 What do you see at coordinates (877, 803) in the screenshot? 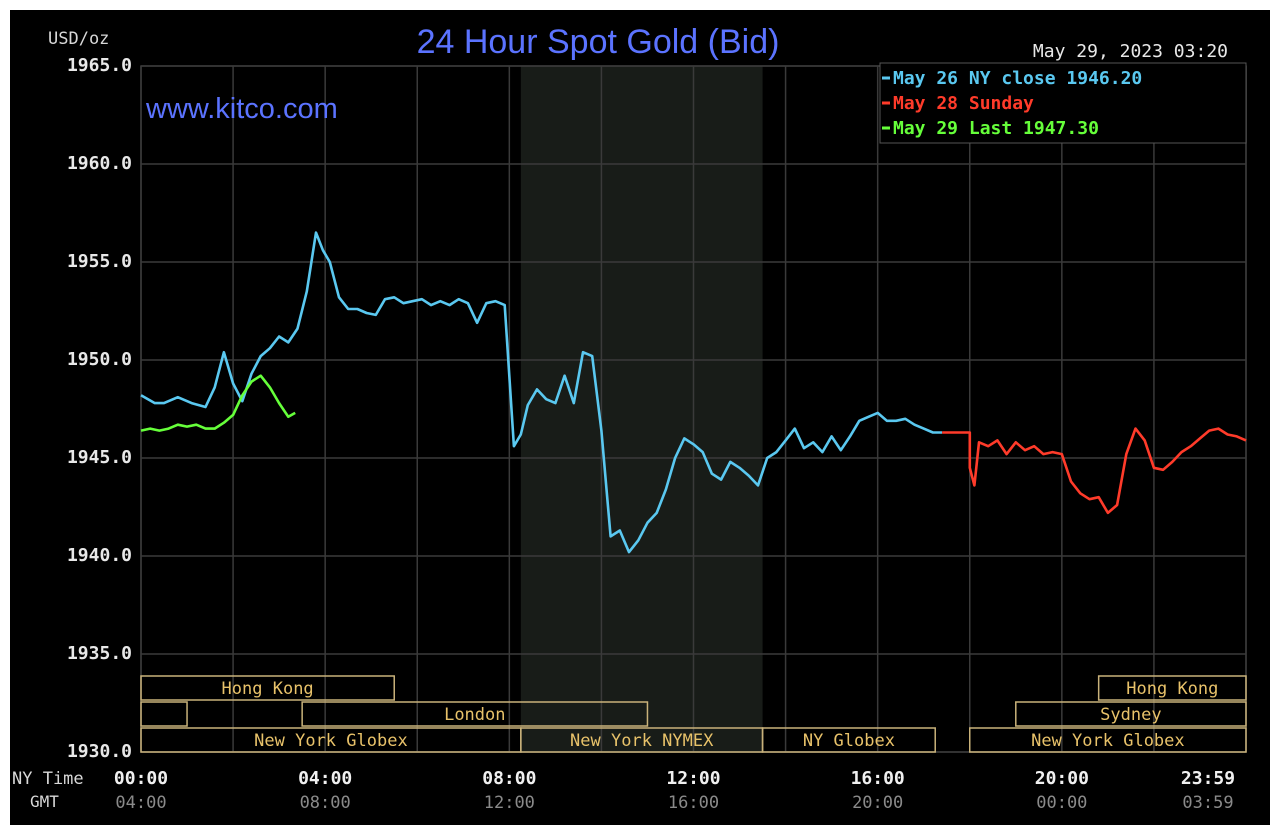
I see `x-tick-label-gmt: 20:00` at bounding box center [877, 803].